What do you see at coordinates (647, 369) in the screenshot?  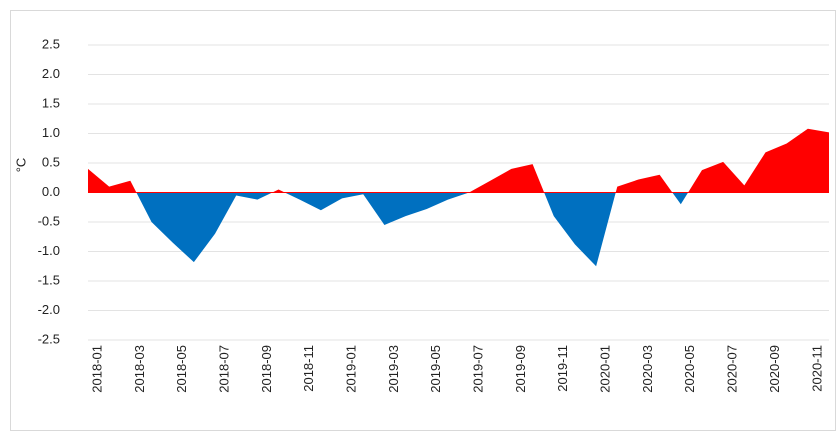 I see `x-tick-label: 2020-03` at bounding box center [647, 369].